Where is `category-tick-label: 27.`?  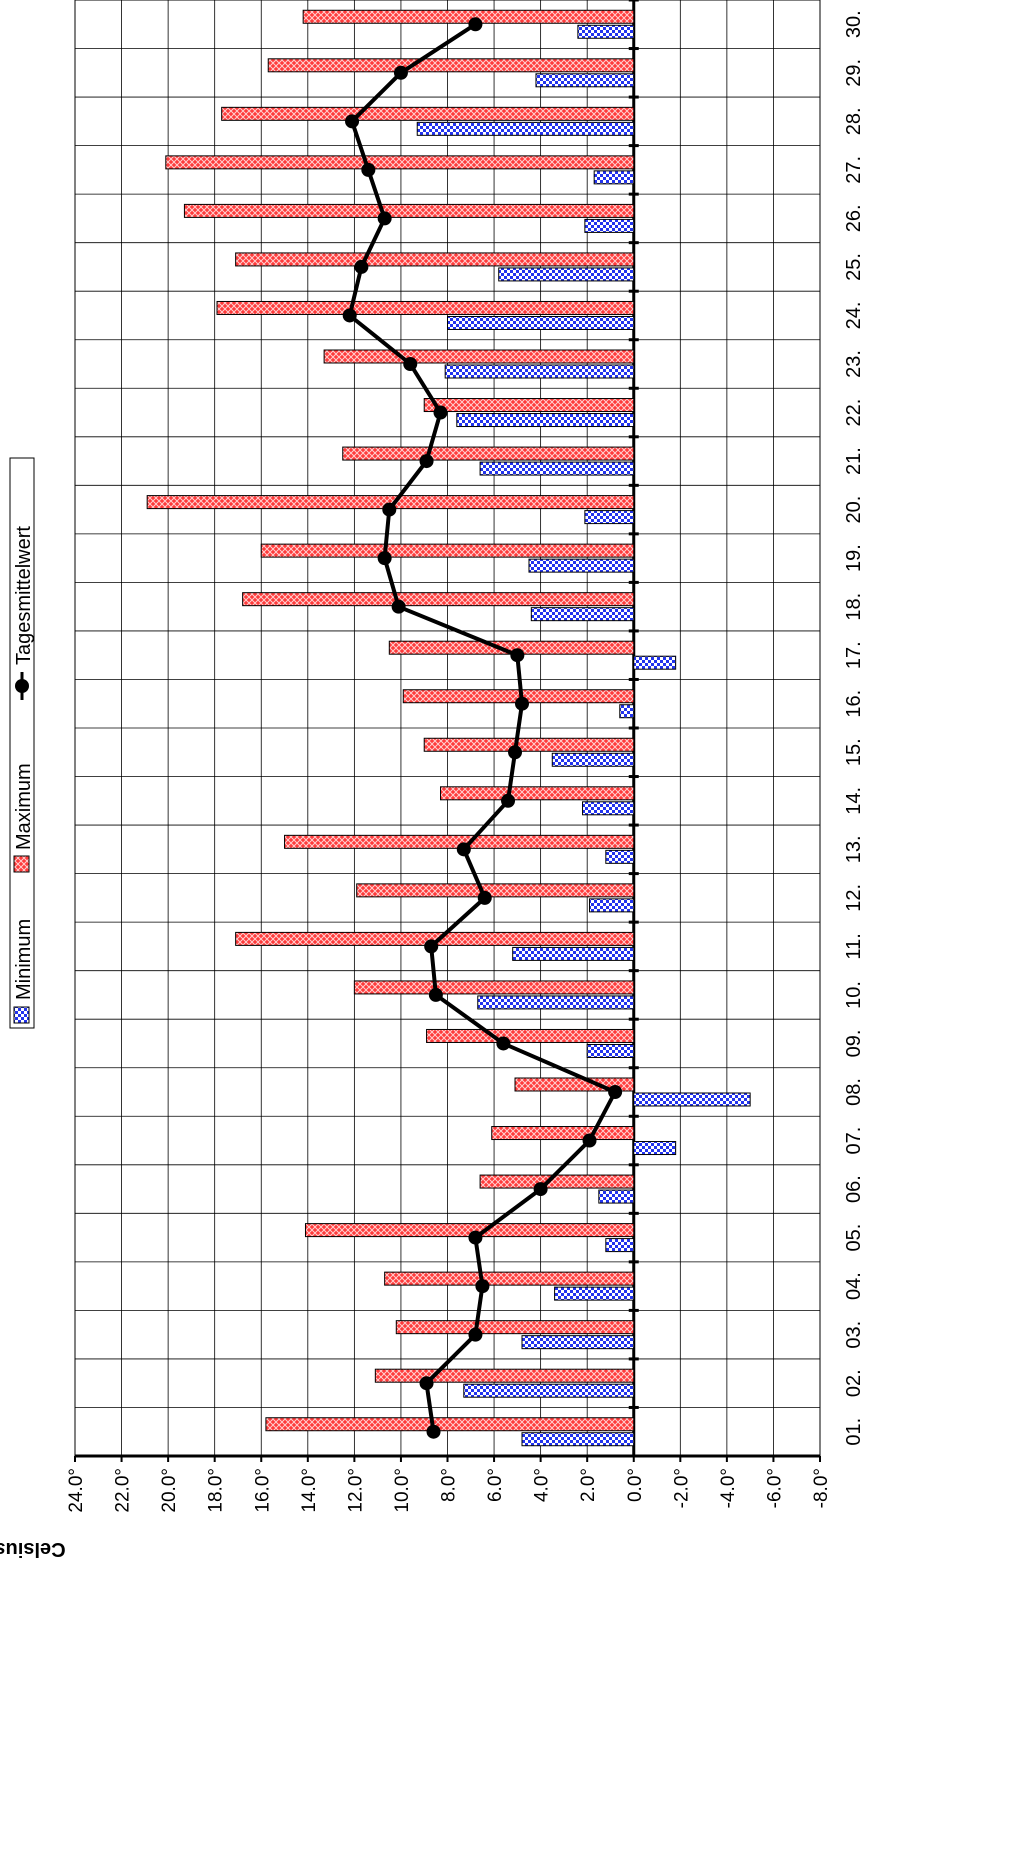
category-tick-label: 27. is located at coordinates (854, 170).